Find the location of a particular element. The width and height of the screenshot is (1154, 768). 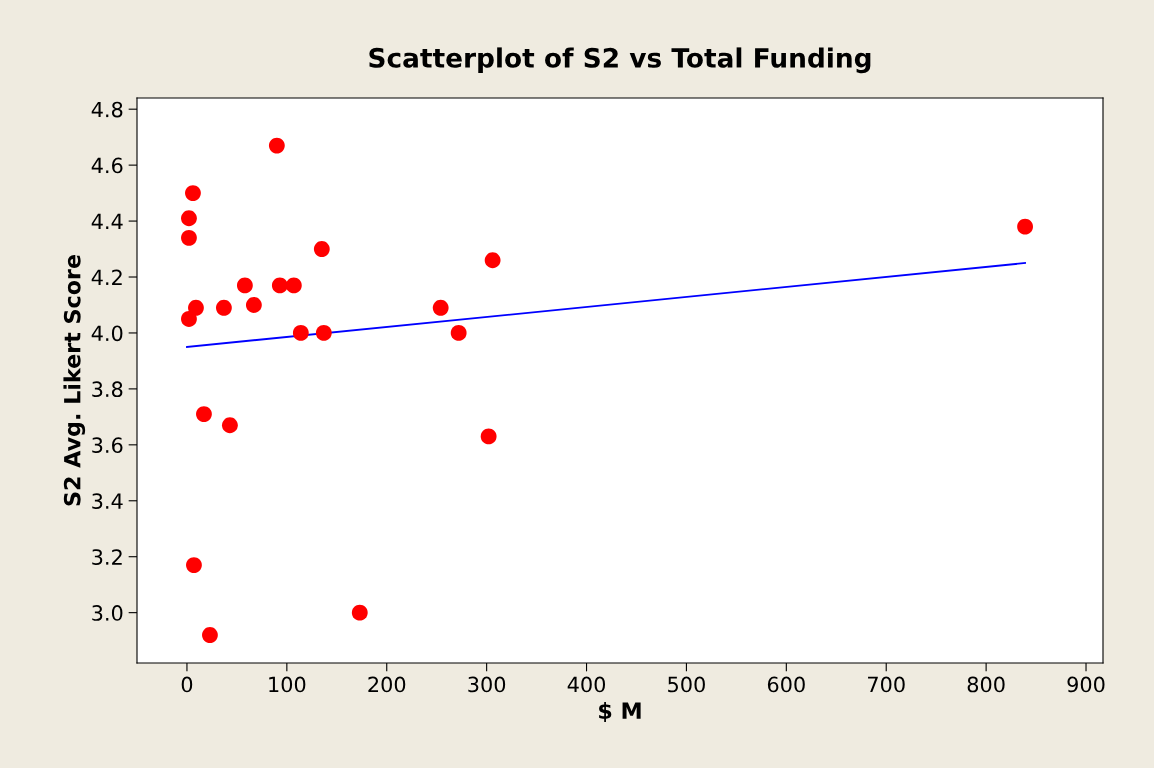

x-tick-label: 500 is located at coordinates (686, 684).